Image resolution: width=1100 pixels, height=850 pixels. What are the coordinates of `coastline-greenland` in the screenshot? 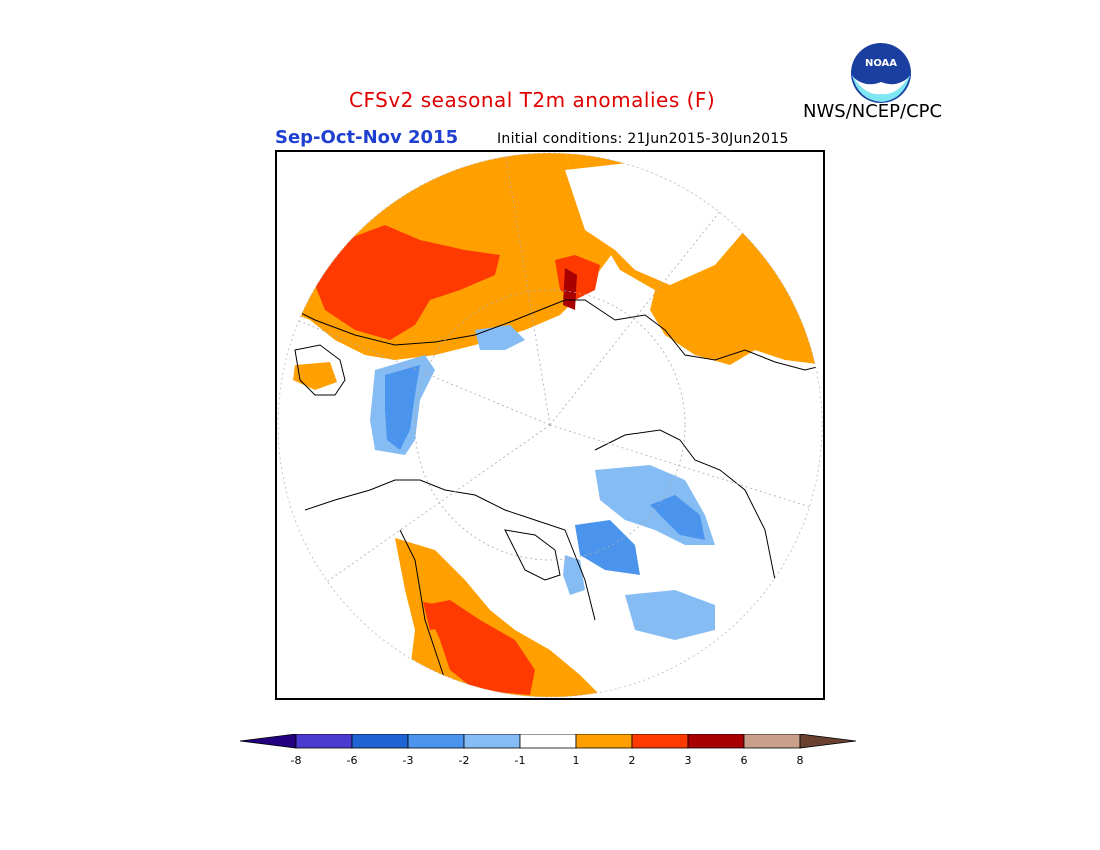 It's located at (320, 370).